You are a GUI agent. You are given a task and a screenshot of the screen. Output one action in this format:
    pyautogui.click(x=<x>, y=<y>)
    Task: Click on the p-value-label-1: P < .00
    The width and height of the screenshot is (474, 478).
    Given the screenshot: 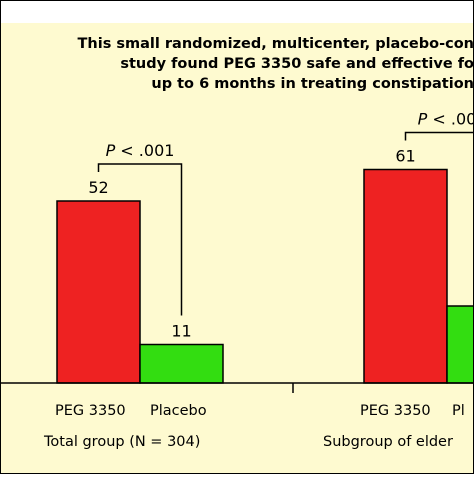 What is the action you would take?
    pyautogui.click(x=446, y=119)
    